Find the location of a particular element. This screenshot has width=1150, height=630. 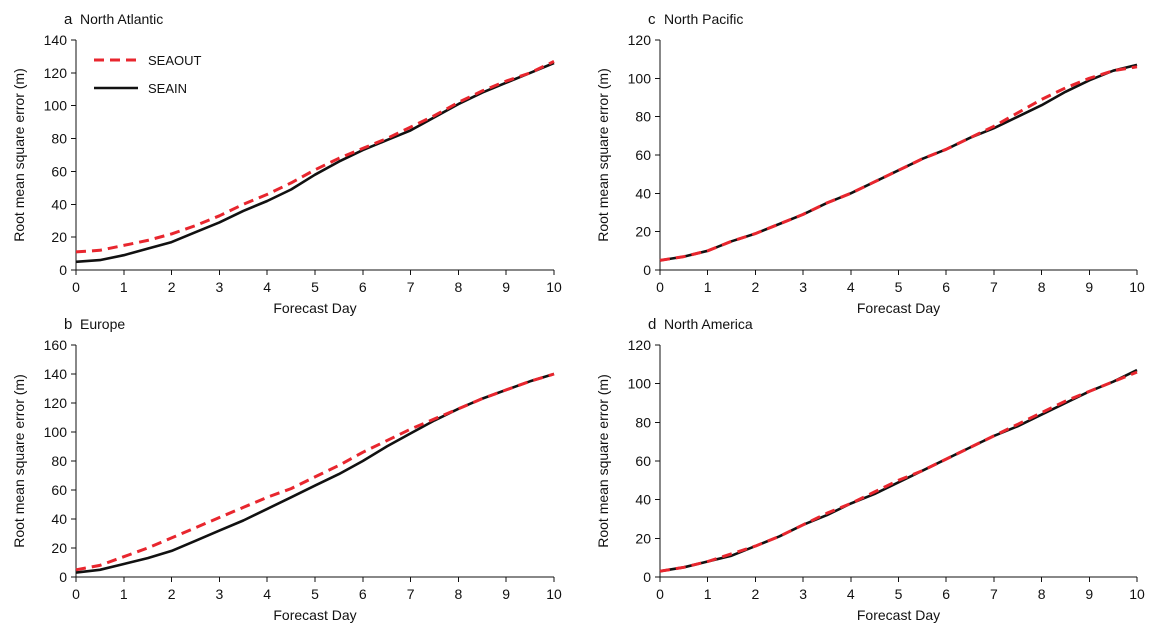

panel-letter: c is located at coordinates (652, 19).